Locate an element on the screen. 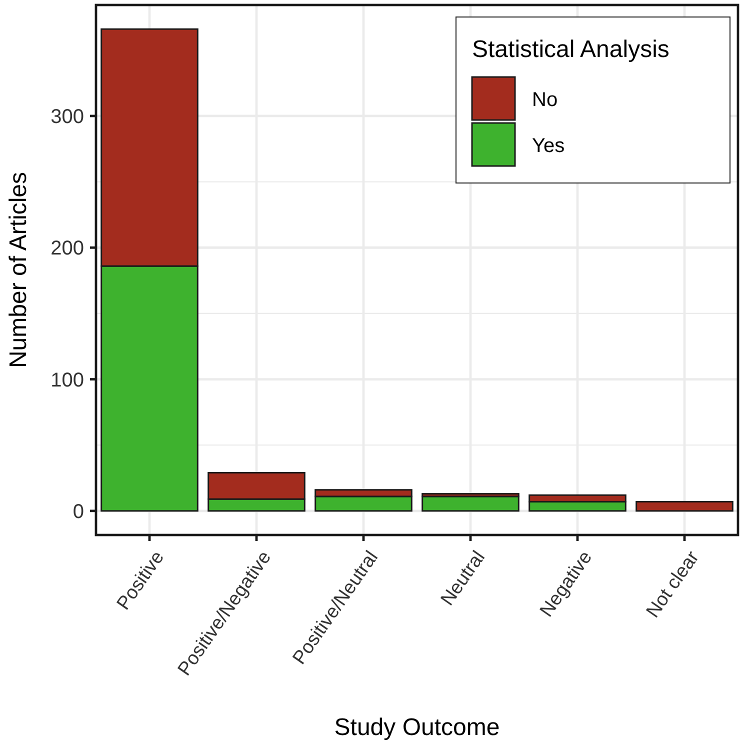 The height and width of the screenshot is (749, 740). y-tick-label: 100 is located at coordinates (67, 380).